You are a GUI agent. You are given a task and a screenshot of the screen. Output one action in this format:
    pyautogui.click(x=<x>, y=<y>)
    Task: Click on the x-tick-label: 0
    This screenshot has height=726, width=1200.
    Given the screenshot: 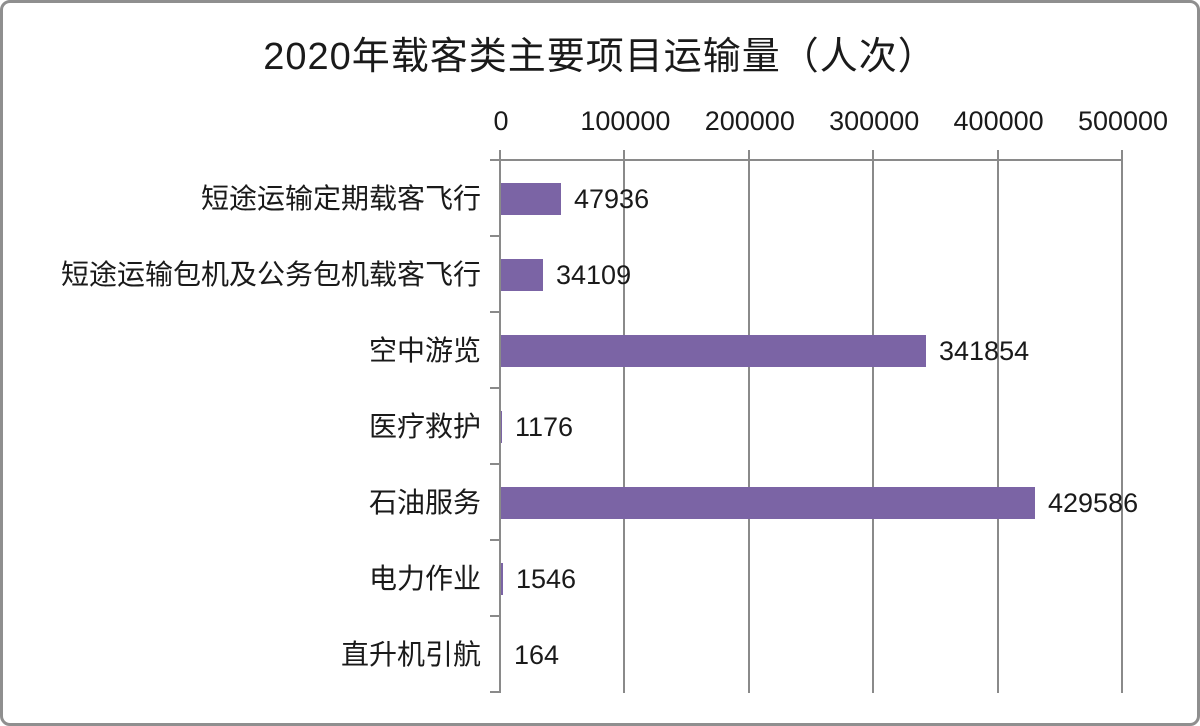 What is the action you would take?
    pyautogui.click(x=501, y=121)
    